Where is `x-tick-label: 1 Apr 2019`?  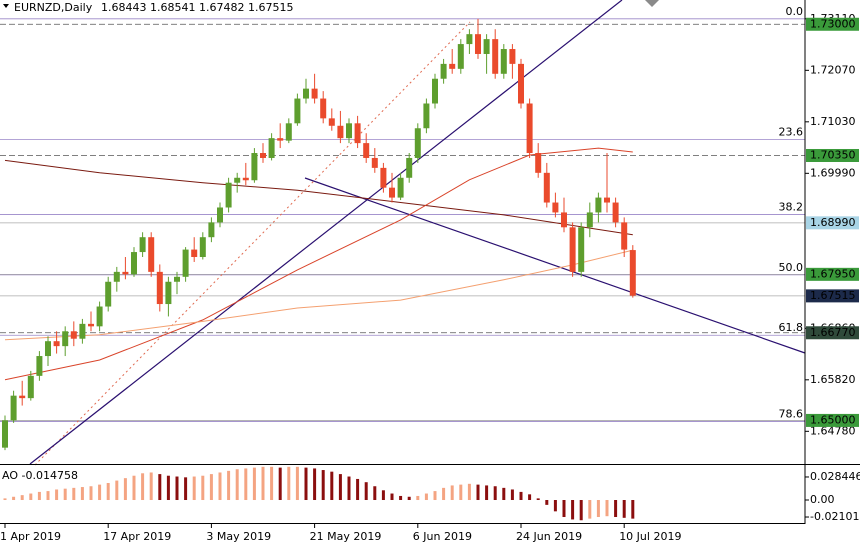 x-tick-label: 1 Apr 2019 is located at coordinates (30, 536).